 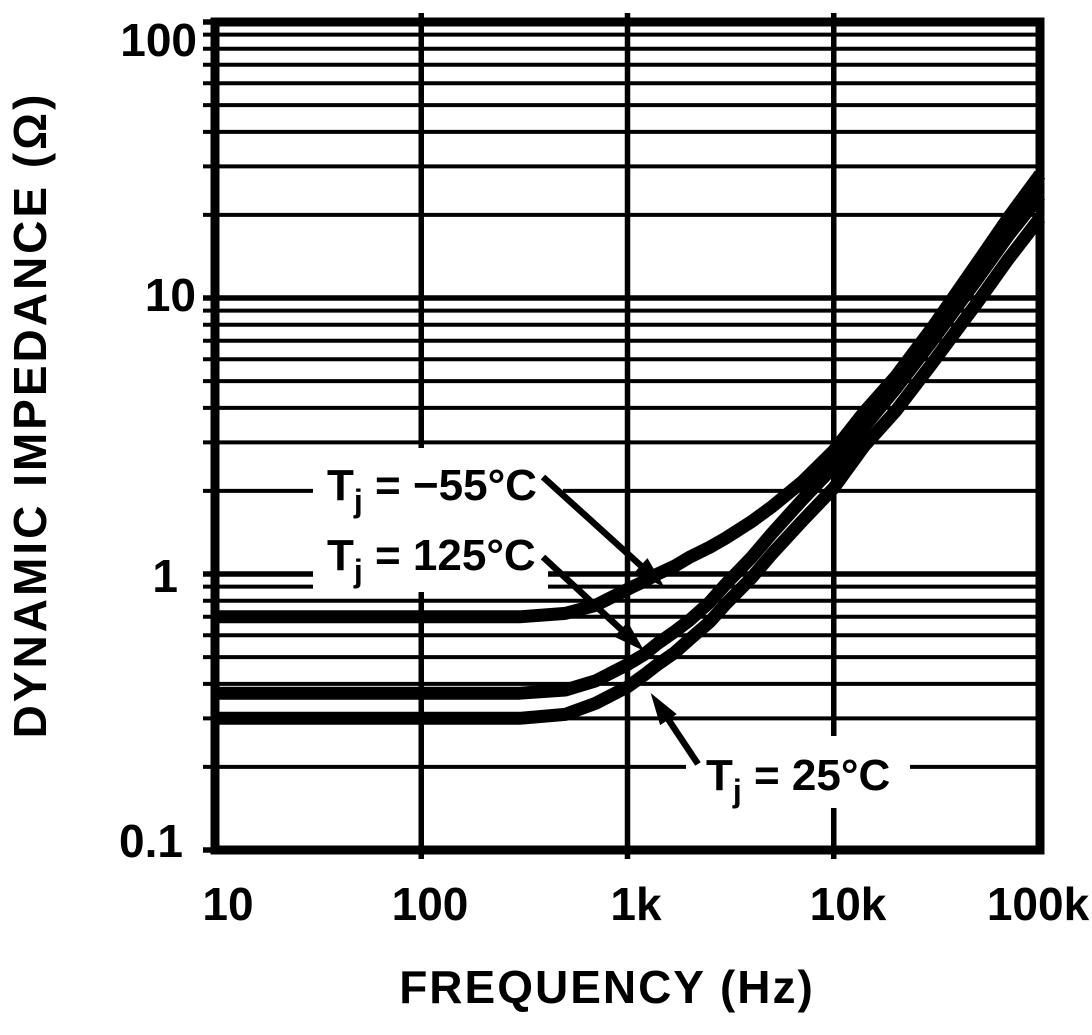 What do you see at coordinates (607, 987) in the screenshot?
I see `x-axis-title: FREQUENCY (Hz)` at bounding box center [607, 987].